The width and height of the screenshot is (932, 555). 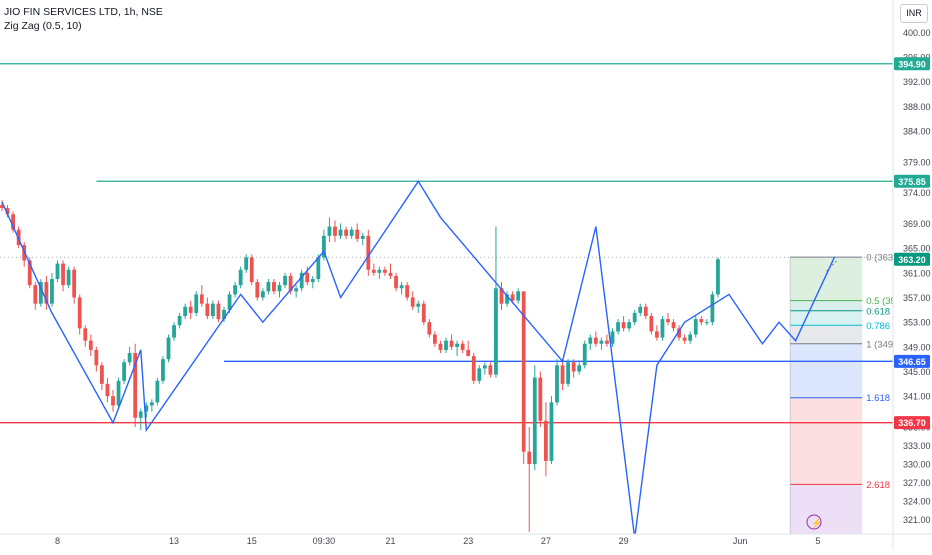 What do you see at coordinates (917, 82) in the screenshot?
I see `price-tick-label: 392.00` at bounding box center [917, 82].